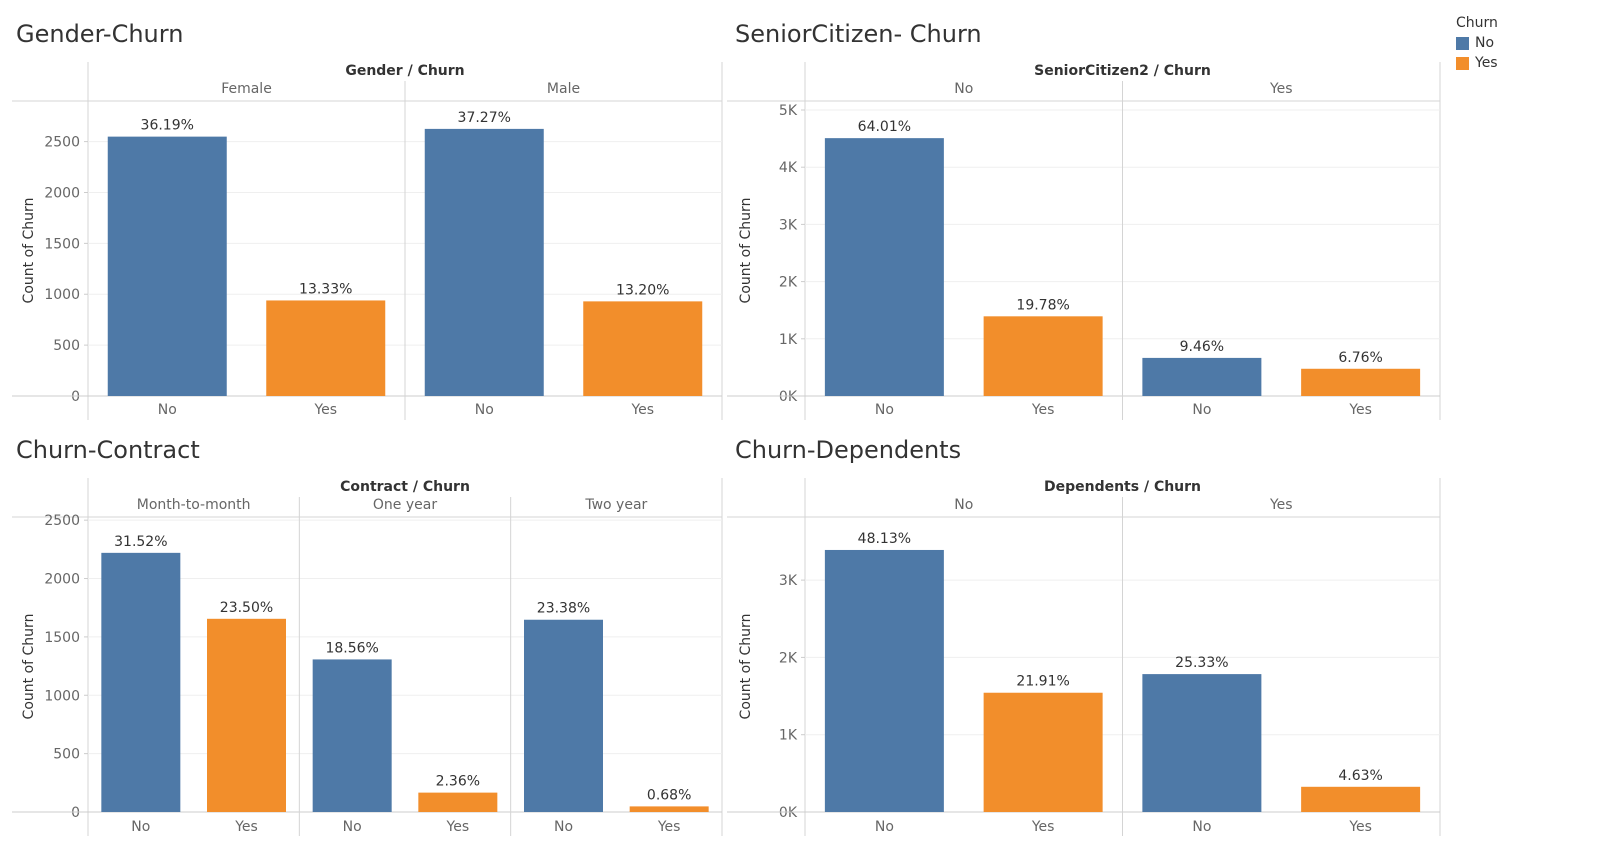 The width and height of the screenshot is (1600, 844). I want to click on legend-item-yes: Yes, so click(1477, 63).